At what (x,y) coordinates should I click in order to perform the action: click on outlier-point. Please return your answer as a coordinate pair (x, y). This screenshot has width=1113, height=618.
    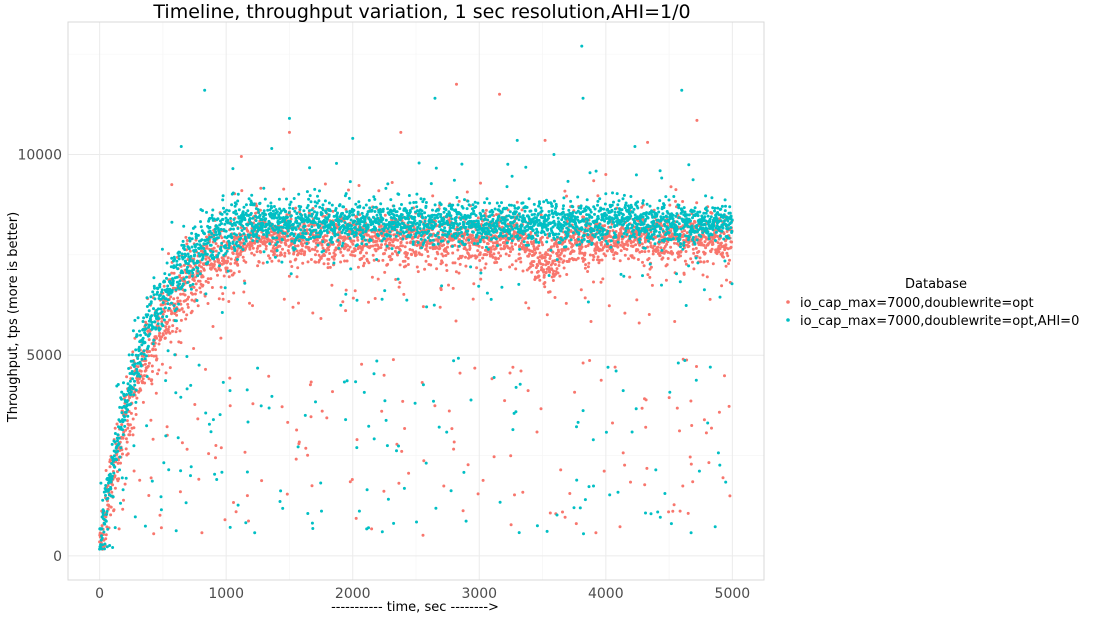
    Looking at the image, I should click on (241, 156).